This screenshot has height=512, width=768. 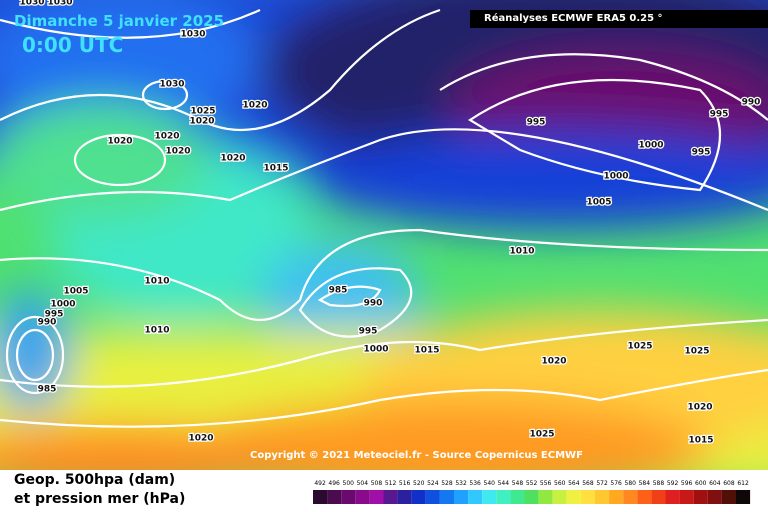 What do you see at coordinates (574, 483) in the screenshot?
I see `colorbar-label: 564` at bounding box center [574, 483].